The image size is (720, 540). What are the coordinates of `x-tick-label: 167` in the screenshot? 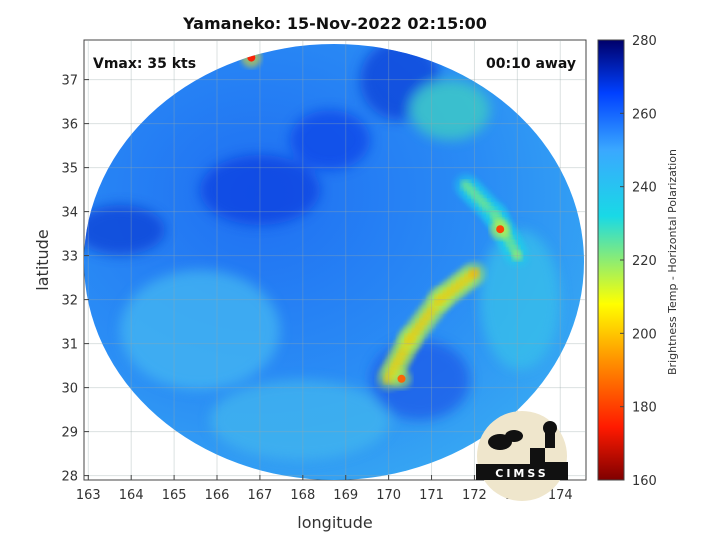 It's located at (260, 495).